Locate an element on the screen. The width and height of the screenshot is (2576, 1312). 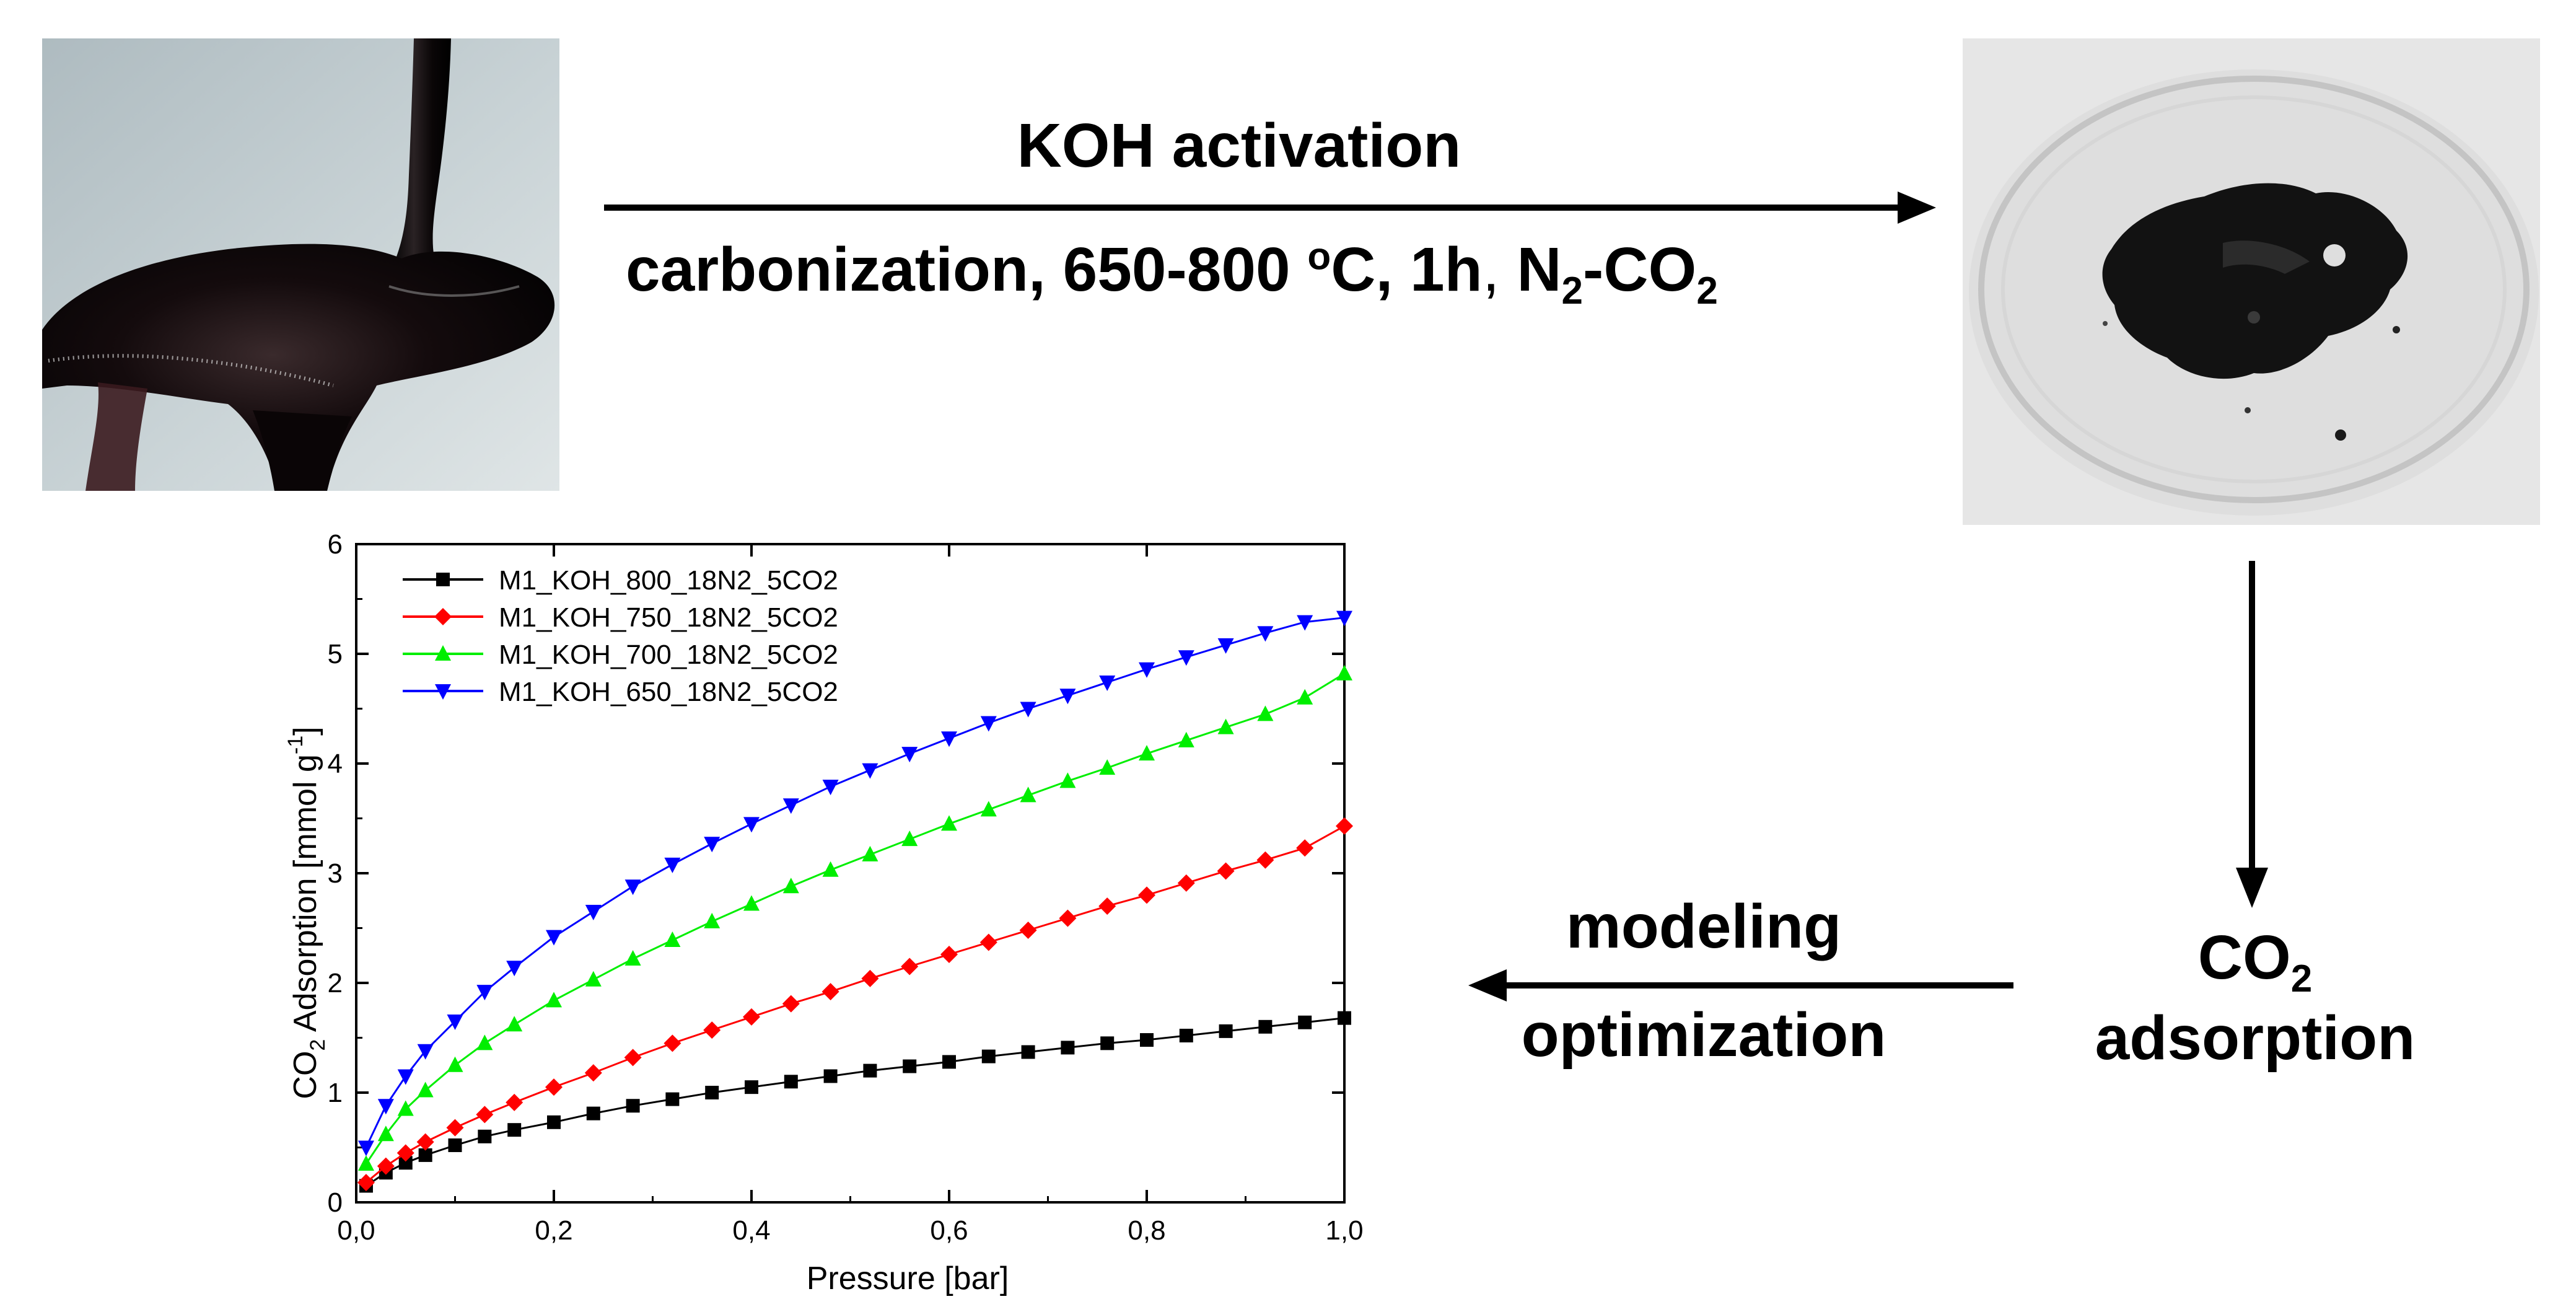
y-tick-label: 6 is located at coordinates (335, 544).